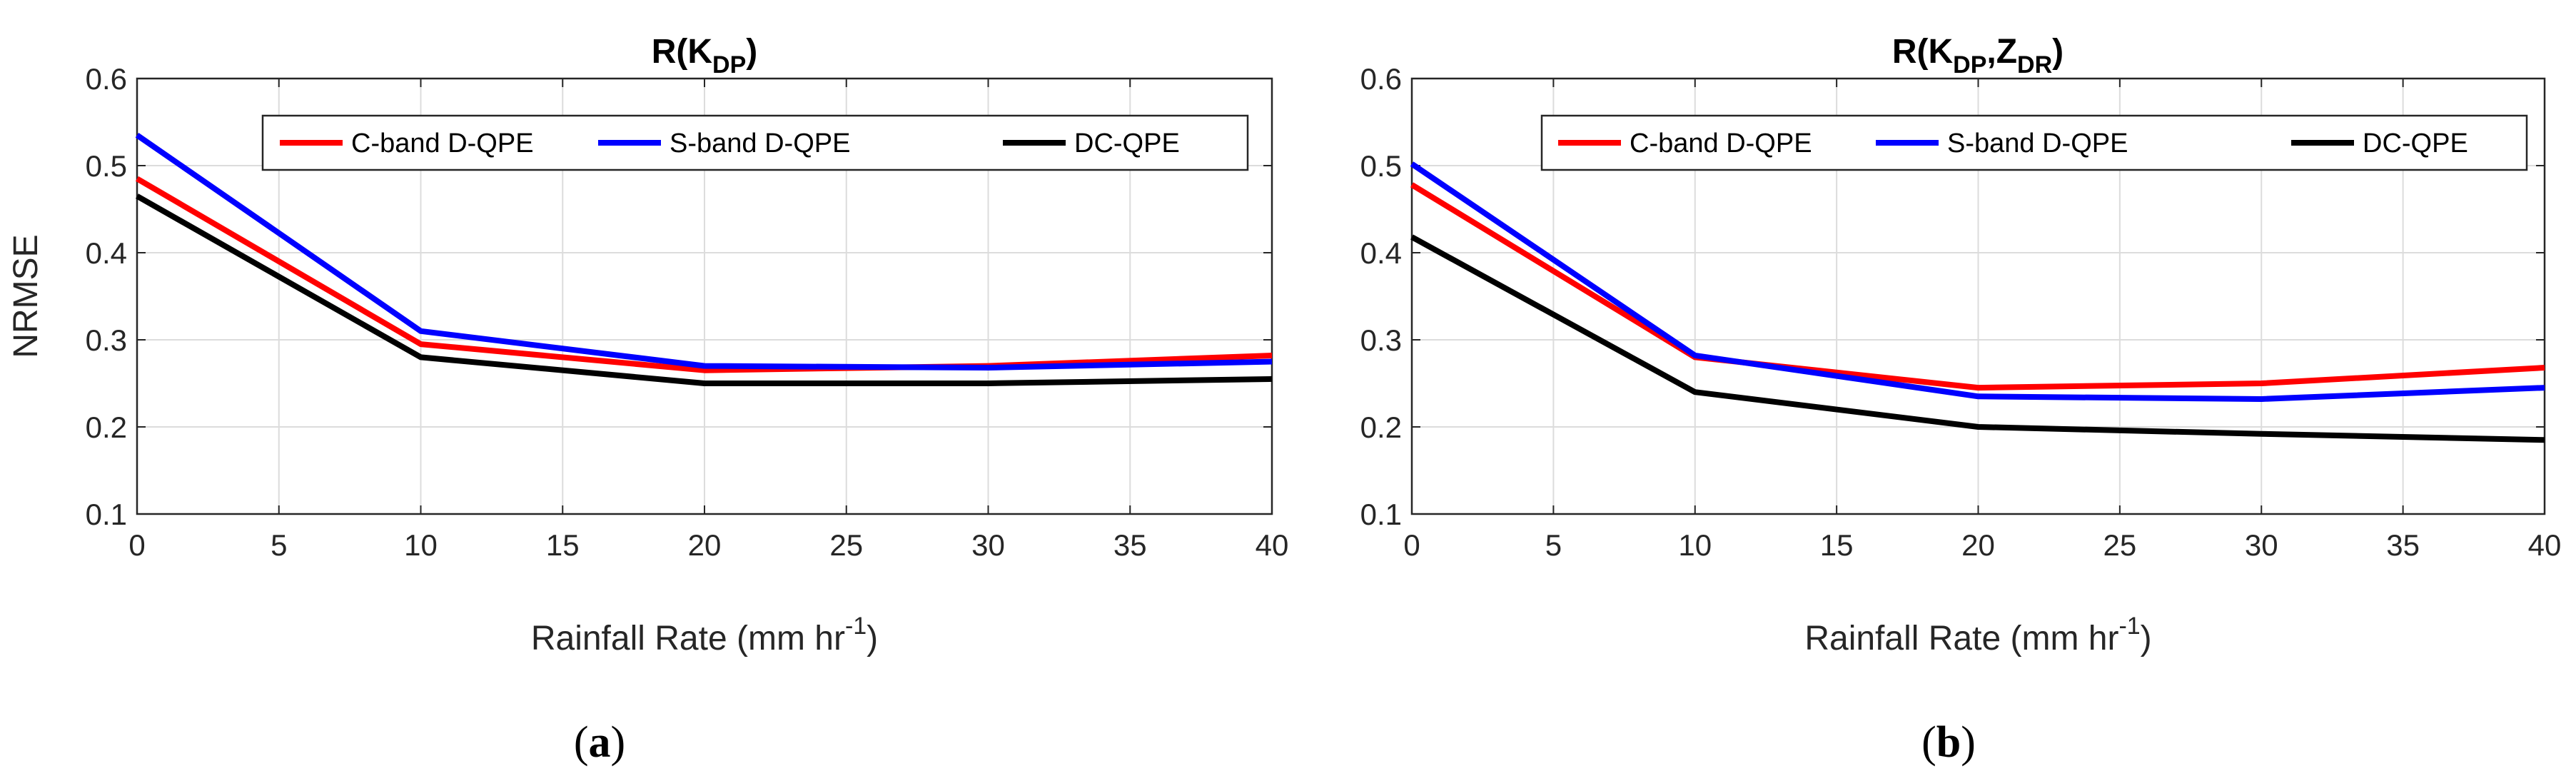 The height and width of the screenshot is (776, 2576). I want to click on chart-title: R(KDP), so click(705, 56).